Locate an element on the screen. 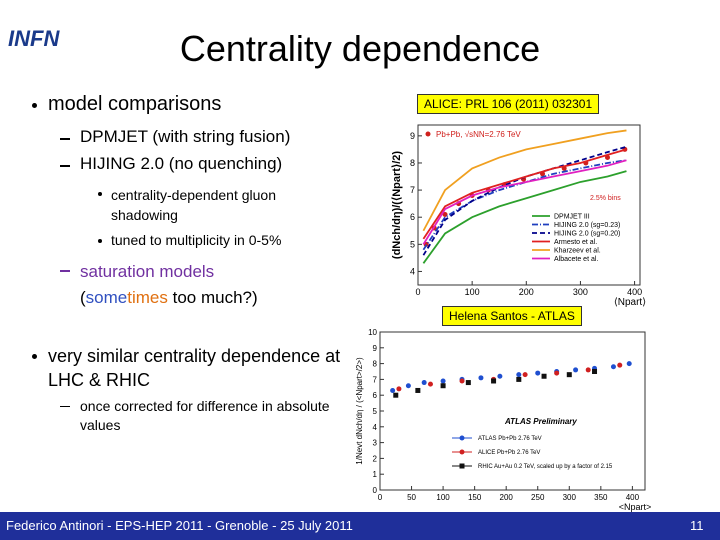 The image size is (720, 540). text-run: some is located at coordinates (106, 297).